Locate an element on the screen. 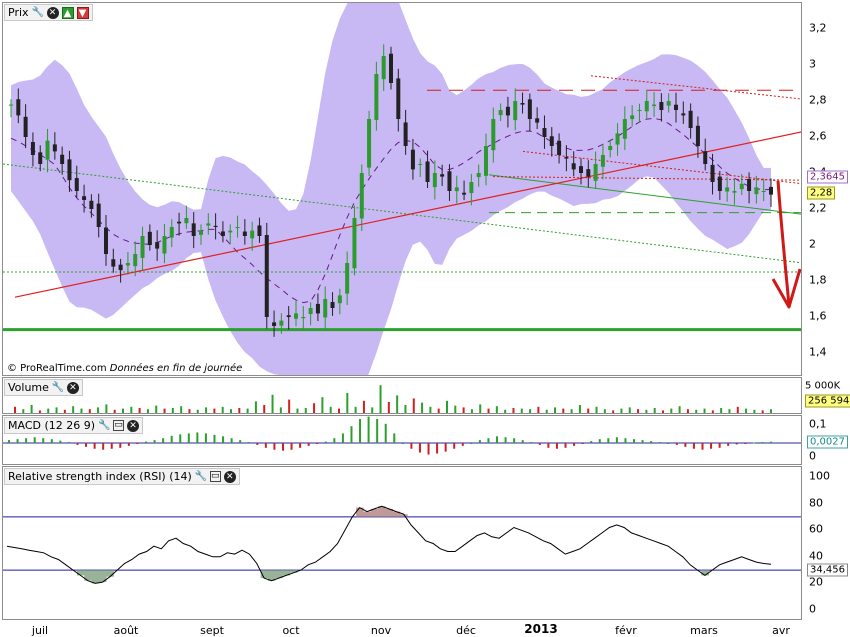  volume-panel: Volume 🔧 ✕ is located at coordinates (402, 395).